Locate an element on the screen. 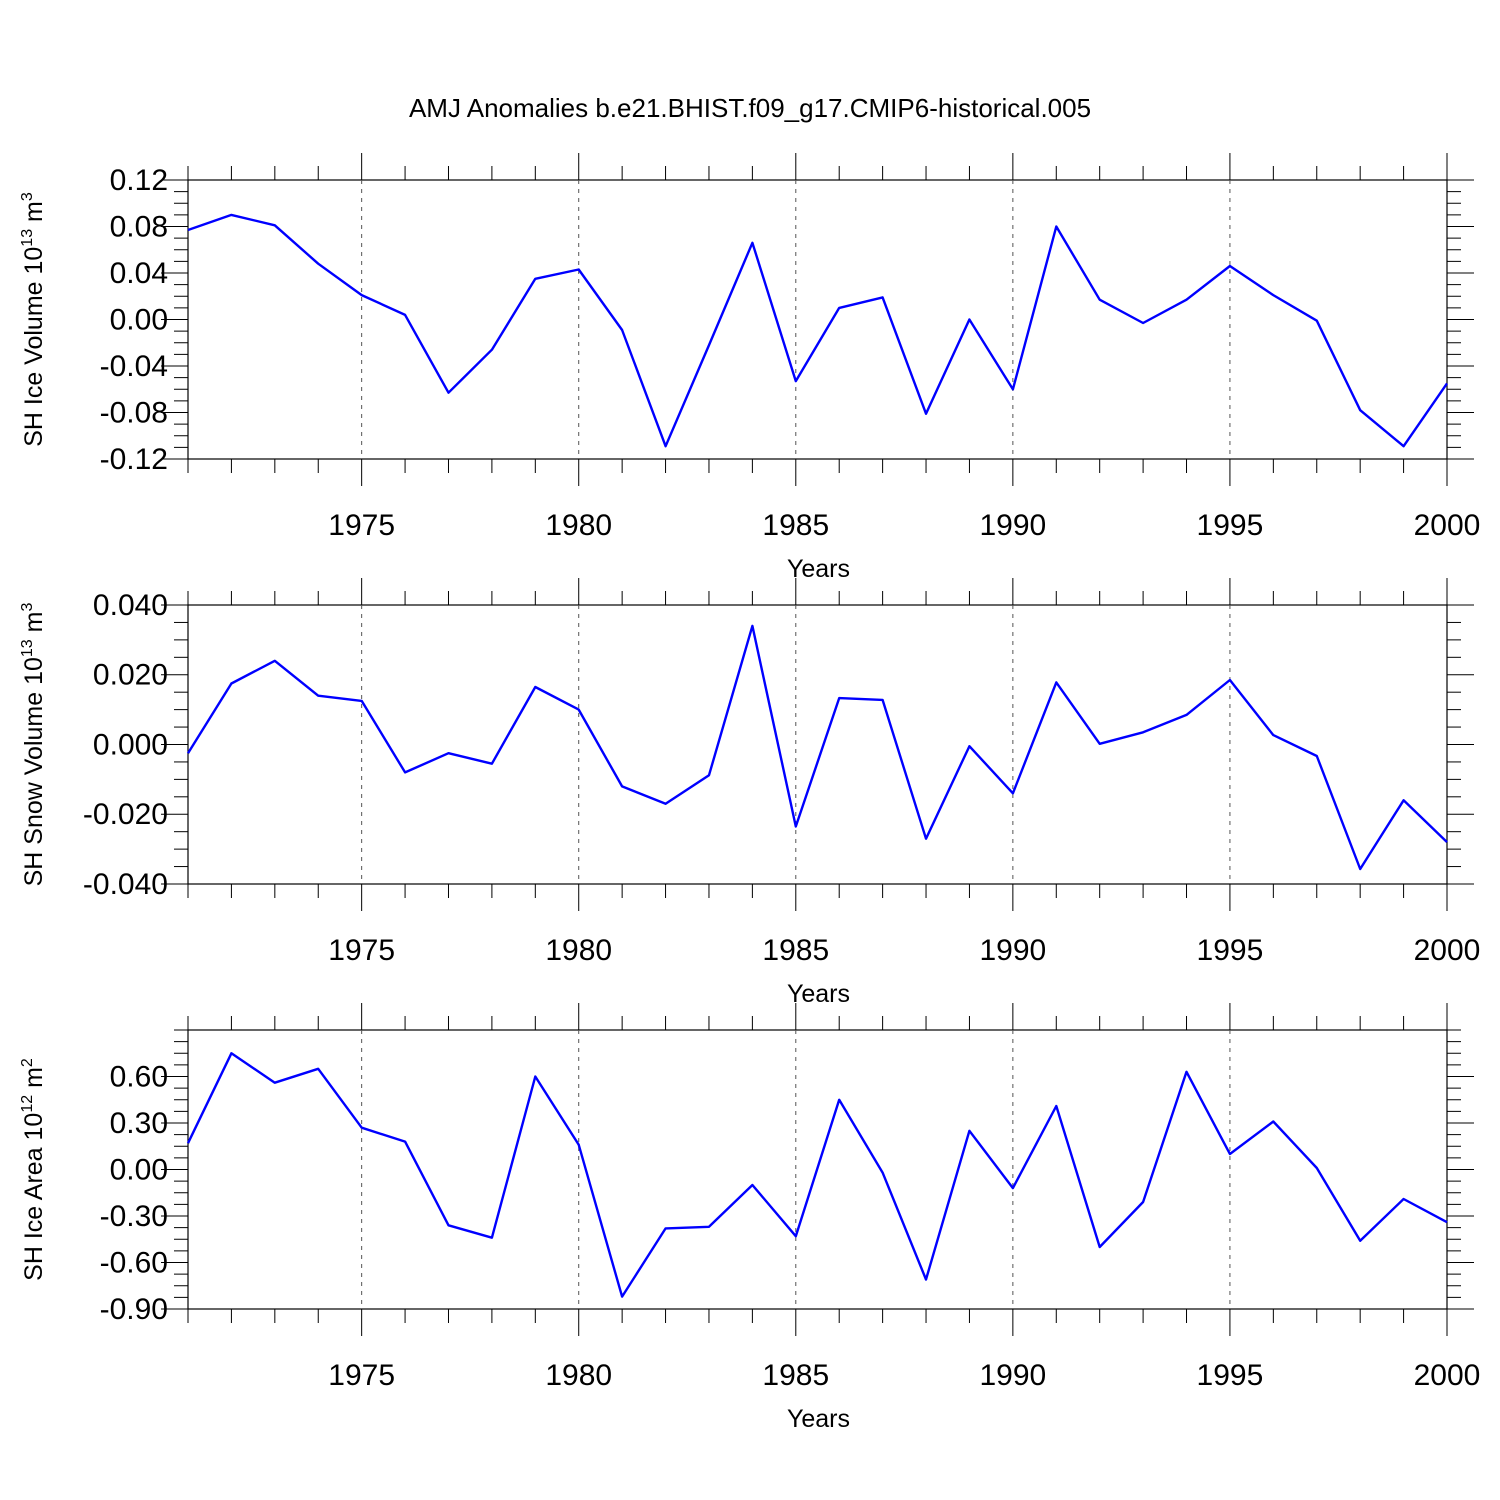 The width and height of the screenshot is (1500, 1500). y-tick-label: 0.12 is located at coordinates (139, 180).